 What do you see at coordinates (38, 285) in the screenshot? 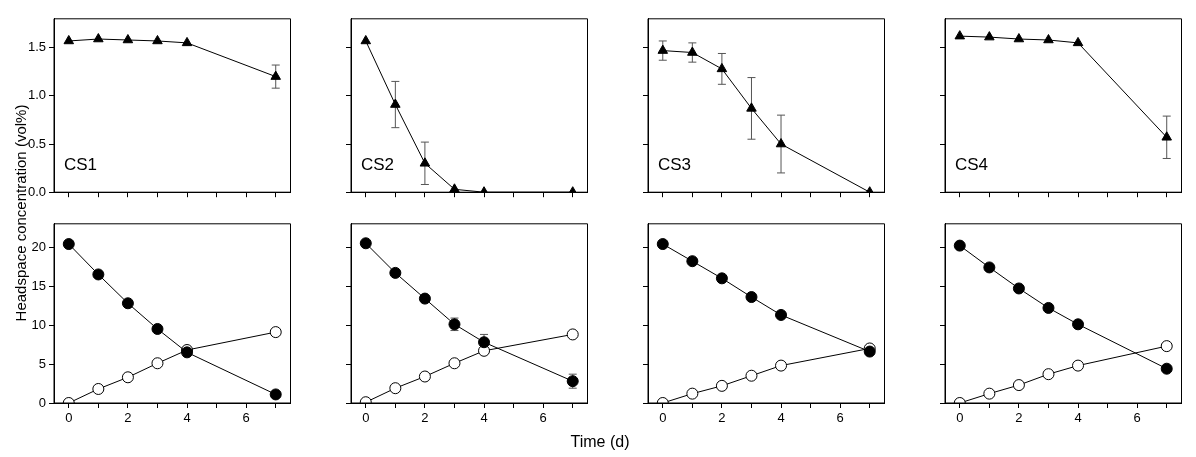
I see `y-tick-label: 15` at bounding box center [38, 285].